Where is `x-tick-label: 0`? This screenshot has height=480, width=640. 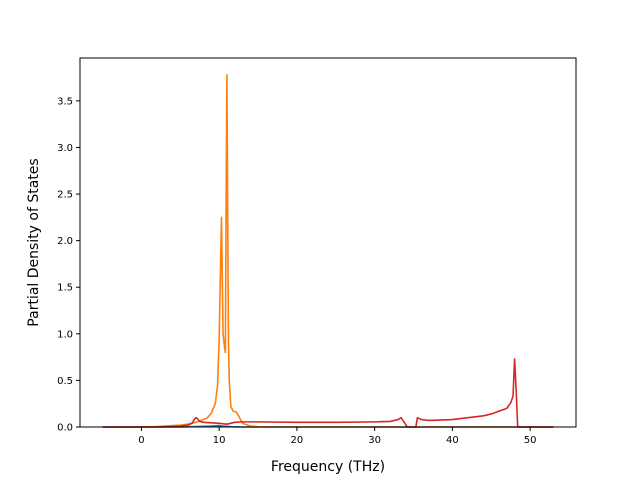
x-tick-label: 0 is located at coordinates (141, 440).